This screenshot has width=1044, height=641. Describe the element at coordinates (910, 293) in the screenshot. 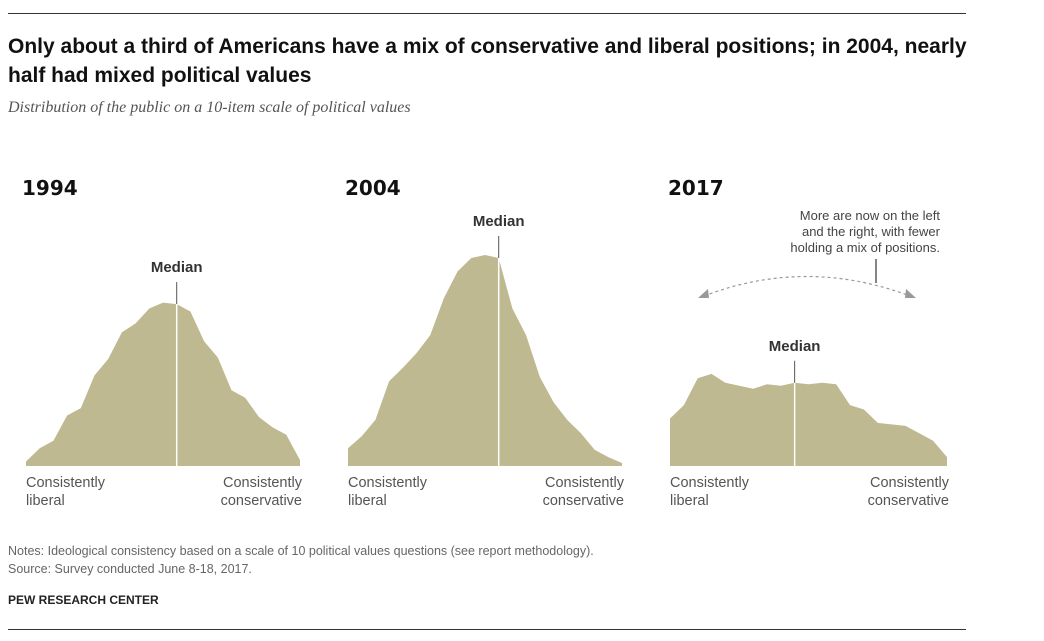

I see `arrowhead-right` at that location.